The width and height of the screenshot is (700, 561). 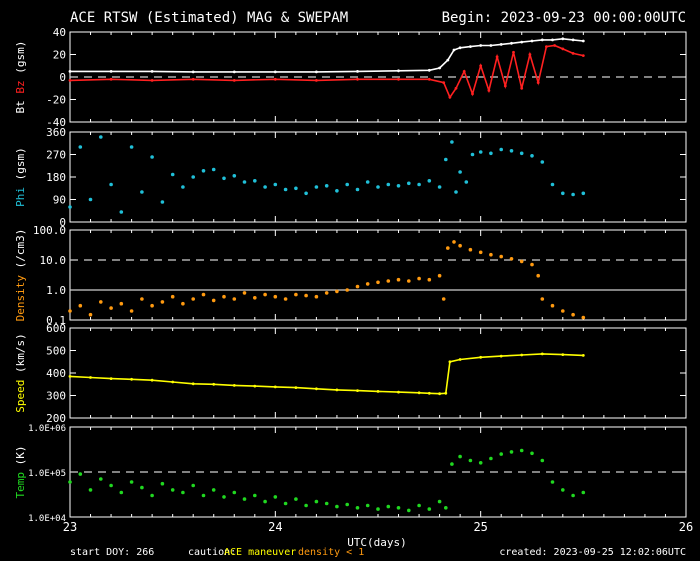 What do you see at coordinates (56, 418) in the screenshot?
I see `y-tick-label-speed: 200` at bounding box center [56, 418].